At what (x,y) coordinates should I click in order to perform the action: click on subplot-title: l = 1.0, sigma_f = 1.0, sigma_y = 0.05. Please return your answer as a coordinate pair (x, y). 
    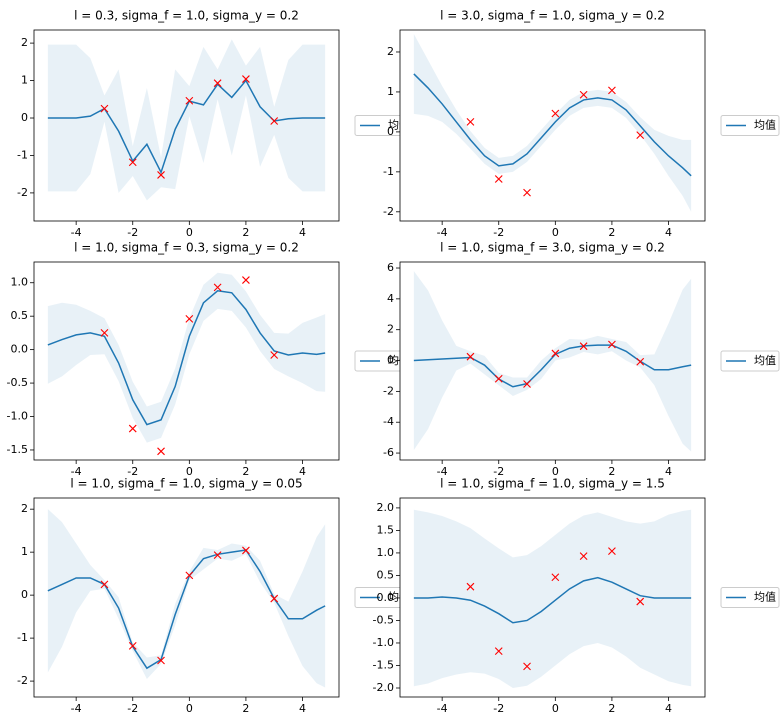
    Looking at the image, I should click on (186, 484).